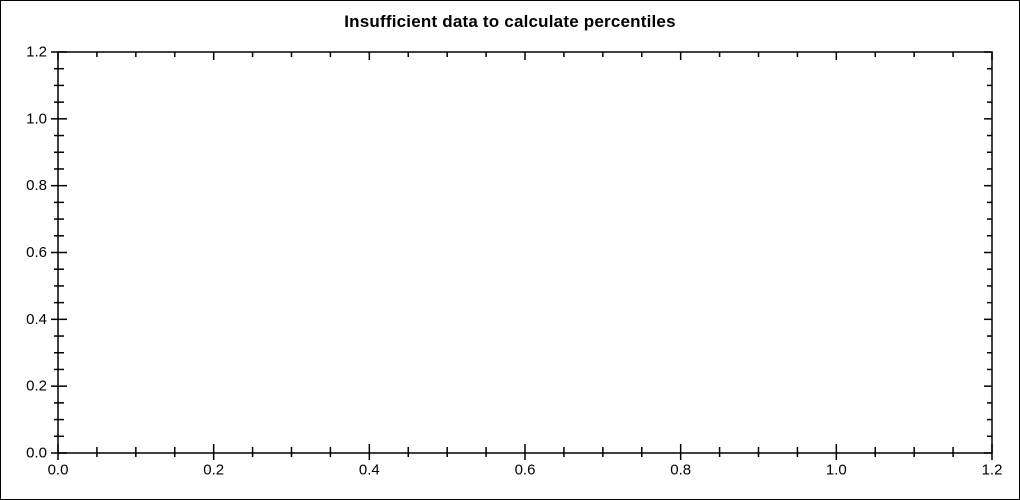  I want to click on y-tick-label: 0.6, so click(36, 252).